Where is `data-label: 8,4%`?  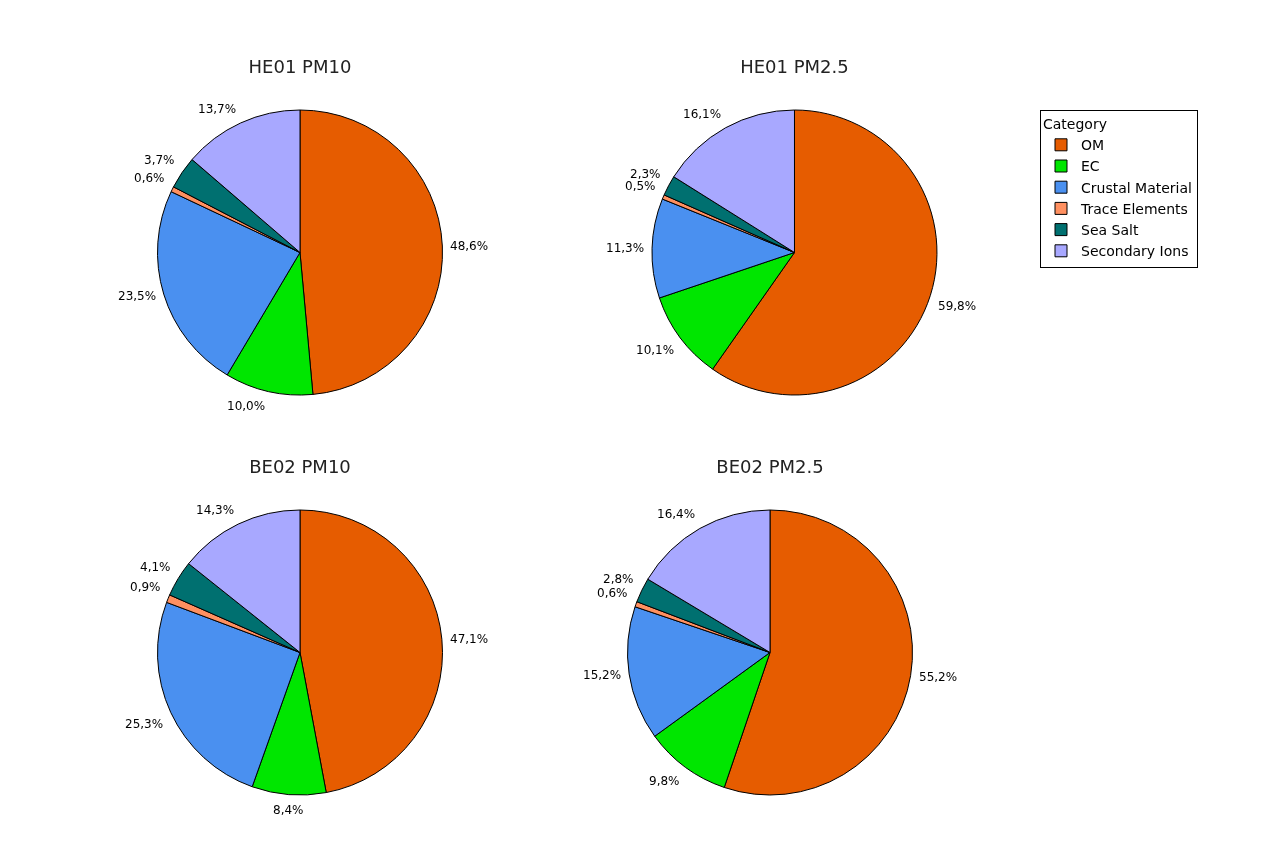 data-label: 8,4% is located at coordinates (288, 810).